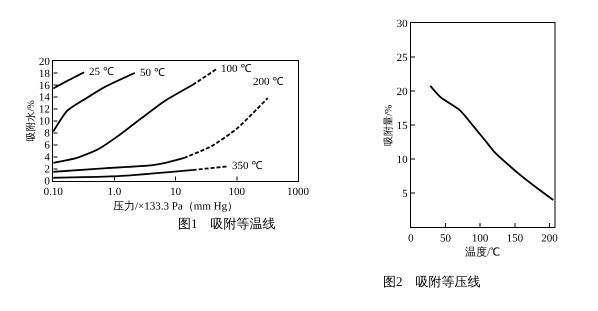  Describe the element at coordinates (47, 182) in the screenshot. I see `y-tick-label: 0` at that location.